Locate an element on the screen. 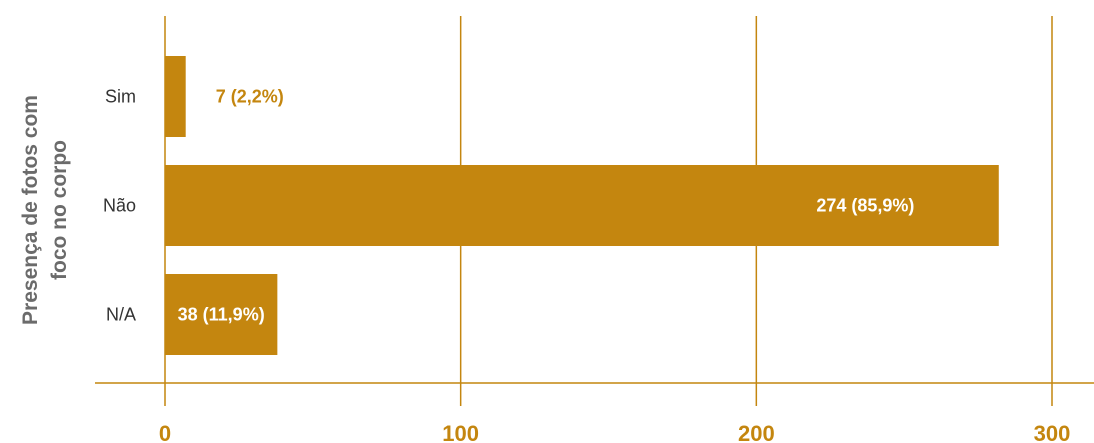 The height and width of the screenshot is (443, 1094). bar-sim is located at coordinates (175, 96).